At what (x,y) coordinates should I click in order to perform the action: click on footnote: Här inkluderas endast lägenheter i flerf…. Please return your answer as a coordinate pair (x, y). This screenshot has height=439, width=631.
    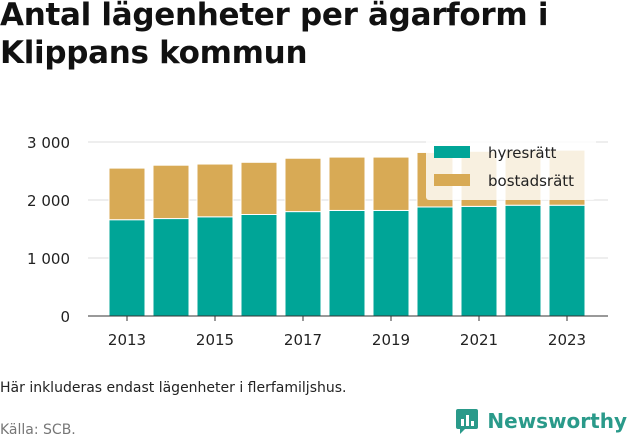
    Looking at the image, I should click on (173, 388).